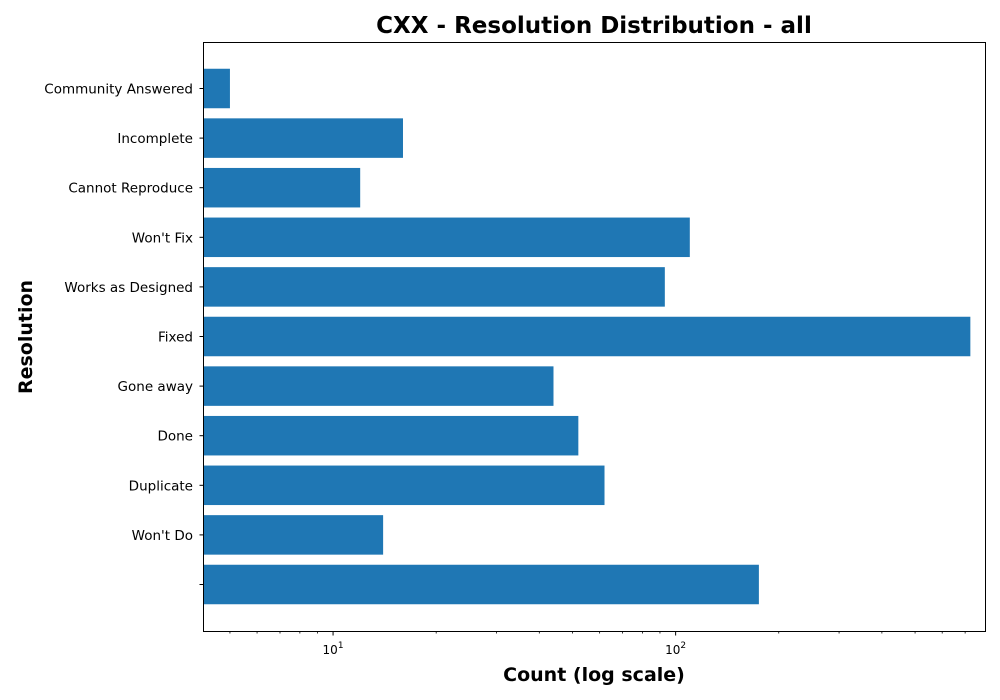  What do you see at coordinates (162, 536) in the screenshot?
I see `y-tick-label: Won't Do` at bounding box center [162, 536].